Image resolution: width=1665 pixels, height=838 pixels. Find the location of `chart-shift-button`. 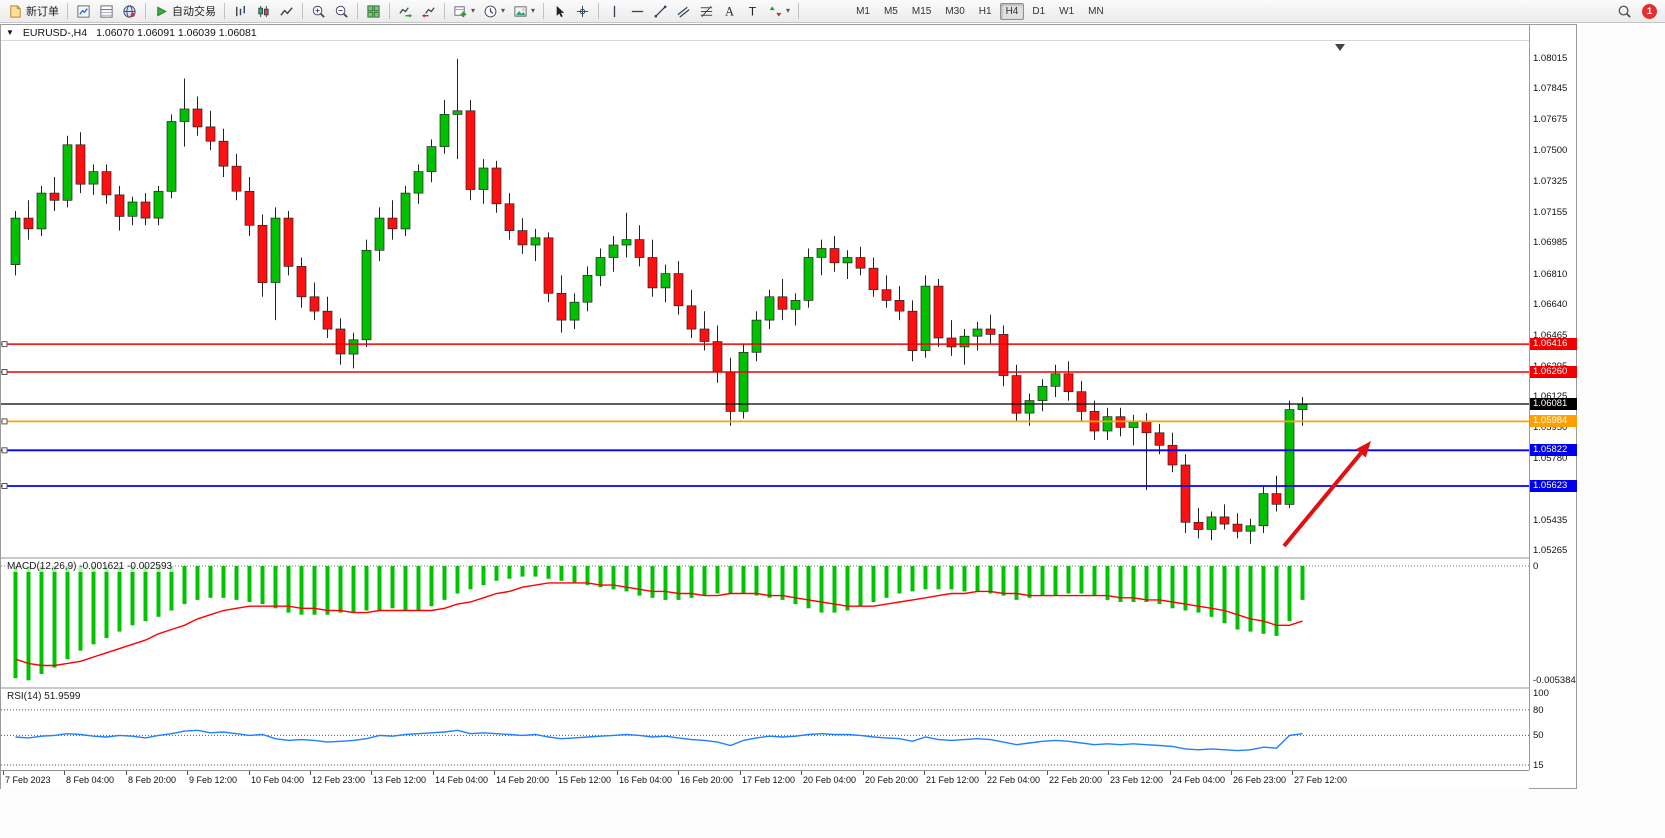

chart-shift-button is located at coordinates (428, 11).